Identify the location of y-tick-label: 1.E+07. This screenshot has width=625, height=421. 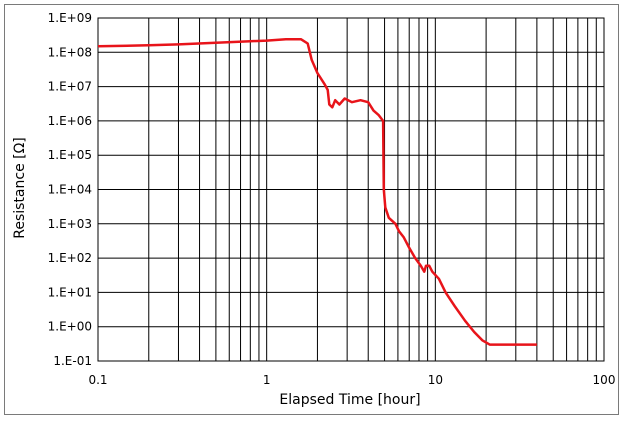
(70, 87).